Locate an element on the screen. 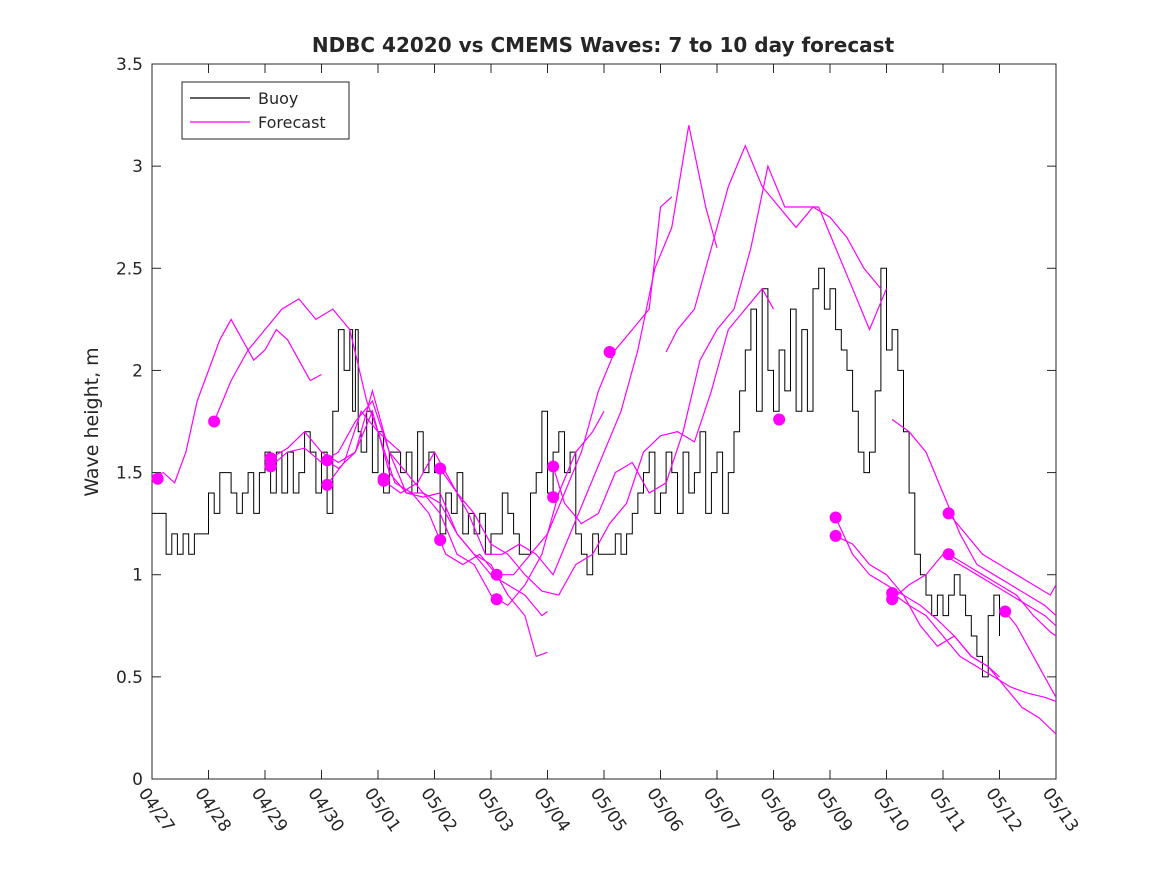 This screenshot has height=875, width=1167. legend-label-1: Forecast is located at coordinates (292, 122).